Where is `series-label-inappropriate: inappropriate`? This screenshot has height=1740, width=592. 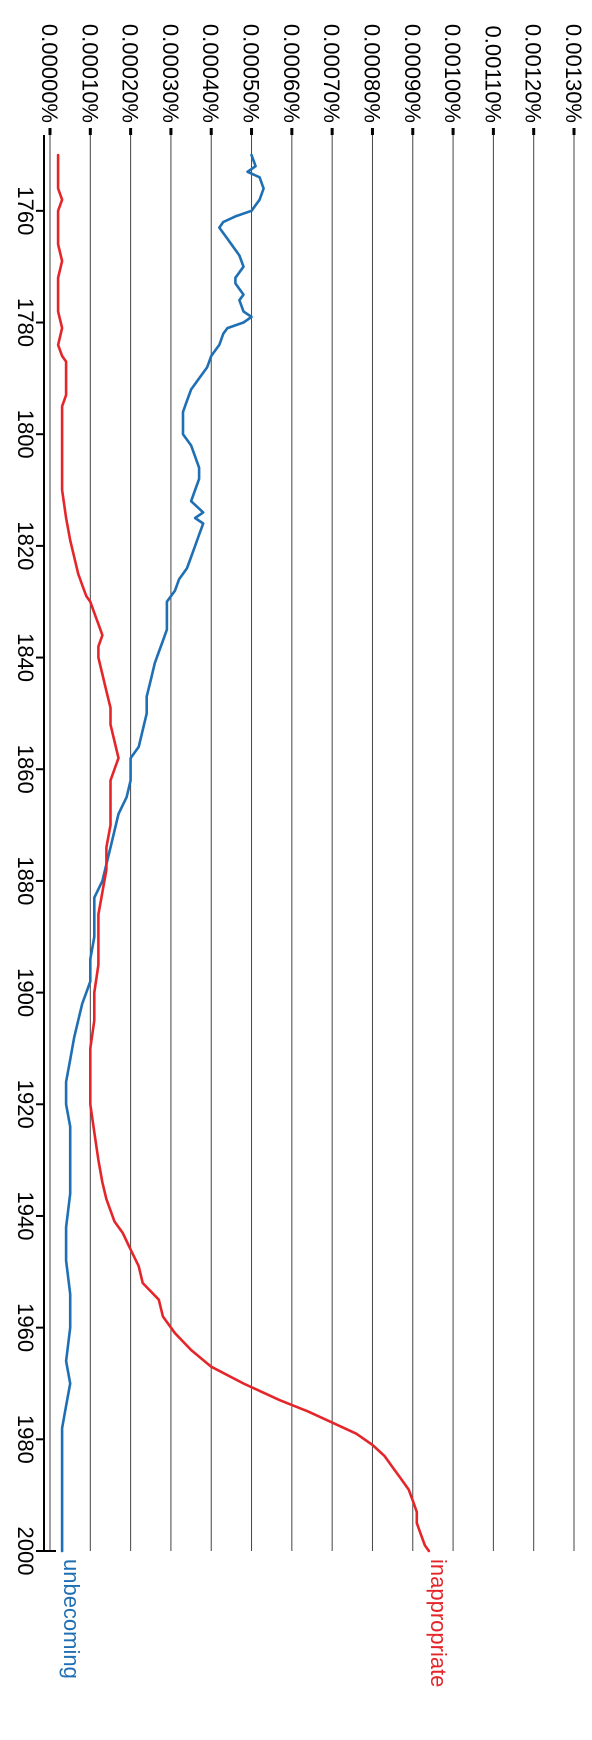 series-label-inappropriate: inappropriate is located at coordinates (438, 1623).